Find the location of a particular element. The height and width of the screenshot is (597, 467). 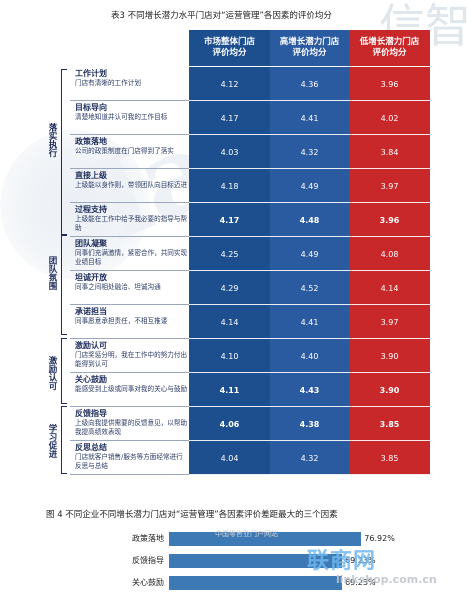

score-high-potential: 4.43 is located at coordinates (309, 390).